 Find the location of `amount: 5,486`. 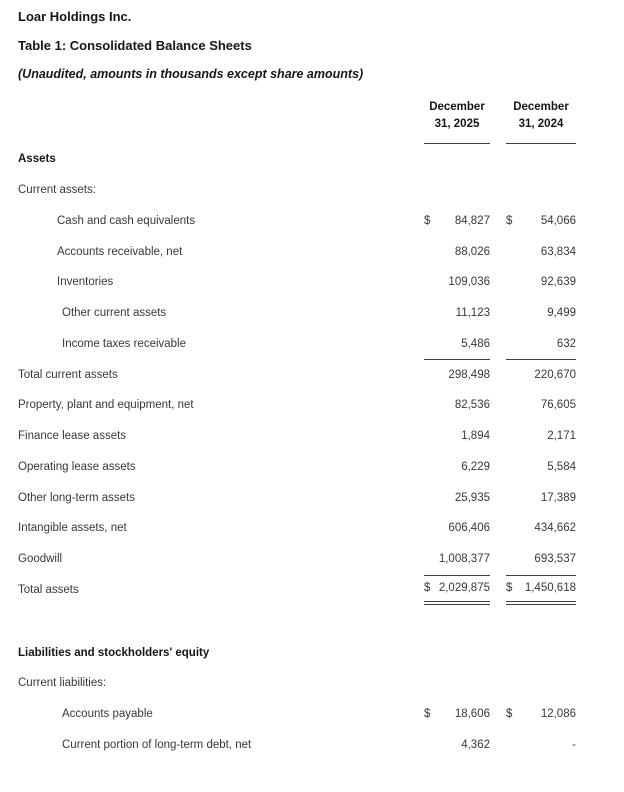

amount: 5,486 is located at coordinates (475, 343).